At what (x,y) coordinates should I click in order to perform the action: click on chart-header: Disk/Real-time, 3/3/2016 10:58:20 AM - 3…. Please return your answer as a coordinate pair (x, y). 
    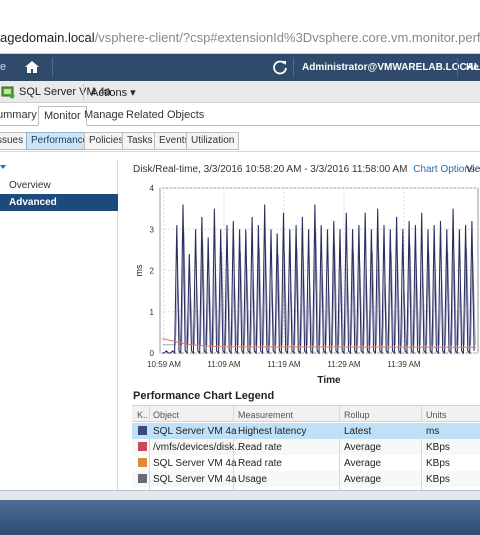
    Looking at the image, I should click on (304, 169).